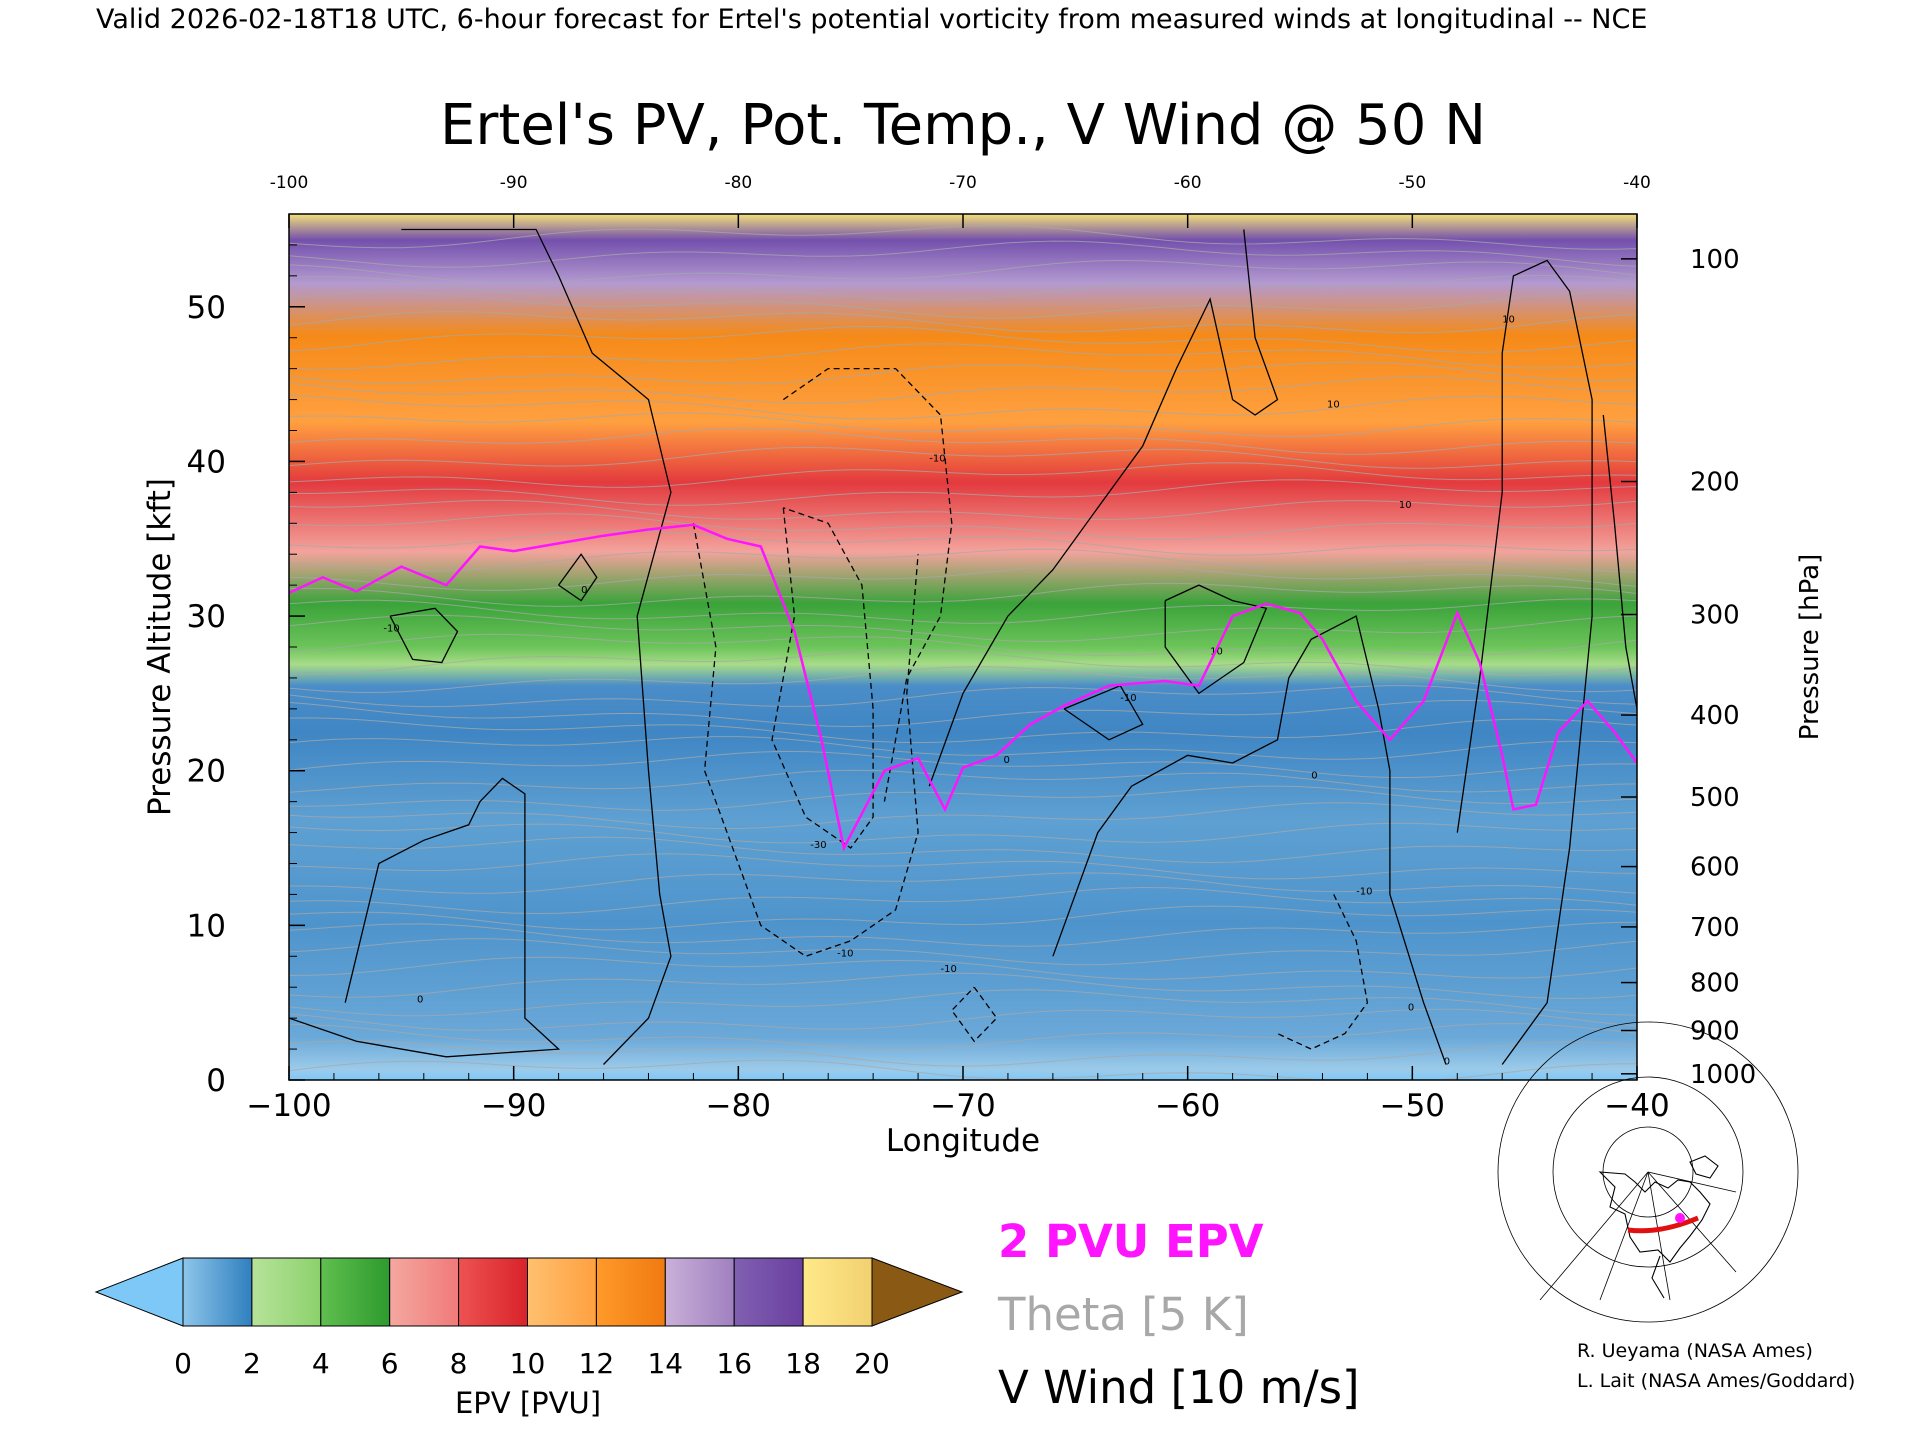 The image size is (1920, 1440). I want to click on y-tick-label: 50, so click(206, 308).